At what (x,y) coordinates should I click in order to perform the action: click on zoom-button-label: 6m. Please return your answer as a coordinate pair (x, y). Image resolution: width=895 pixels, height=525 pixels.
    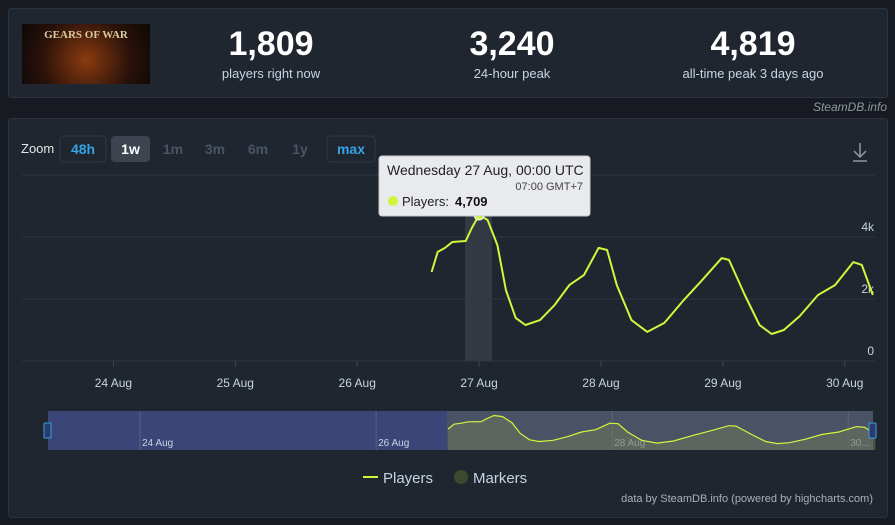
    Looking at the image, I should click on (258, 149).